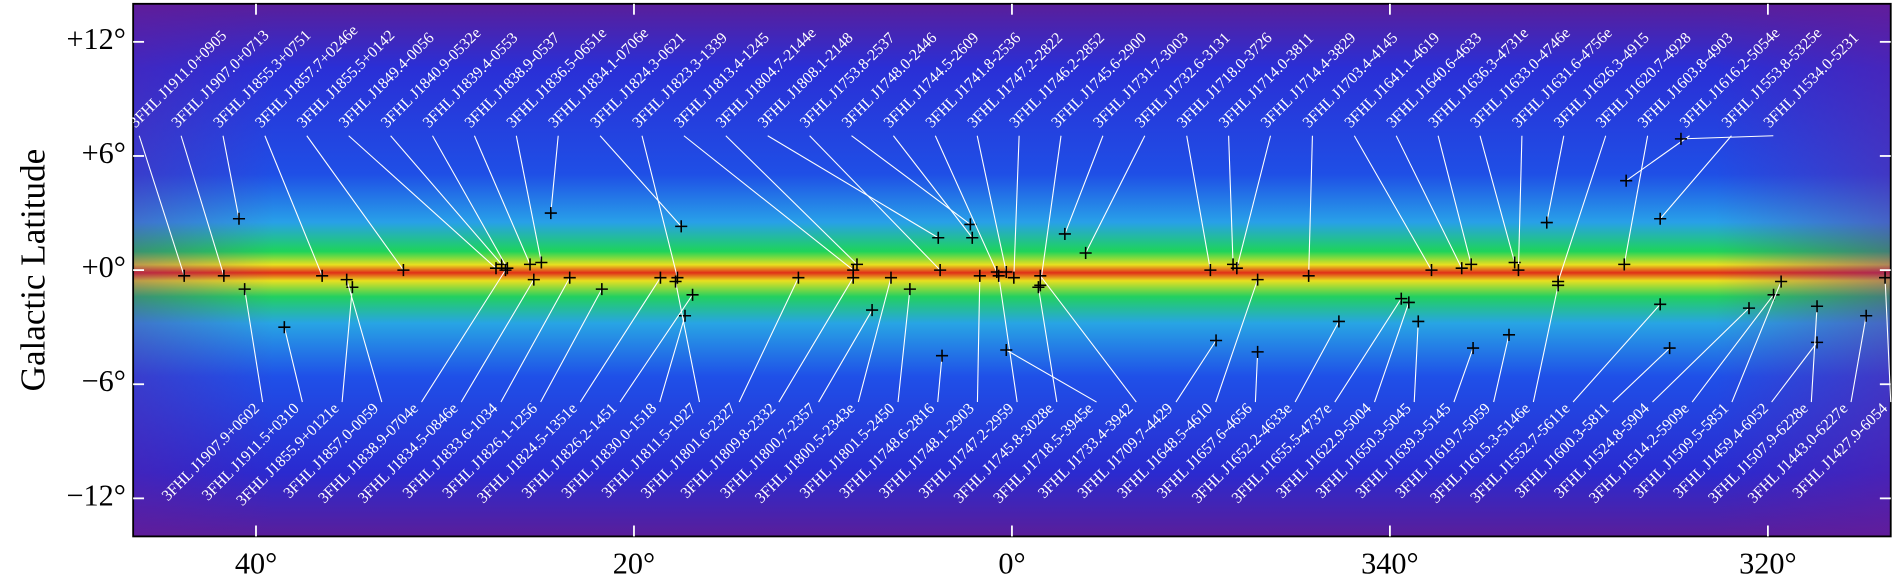 This screenshot has width=1898, height=585. What do you see at coordinates (95, 495) in the screenshot?
I see `y-tick-label: −12°` at bounding box center [95, 495].